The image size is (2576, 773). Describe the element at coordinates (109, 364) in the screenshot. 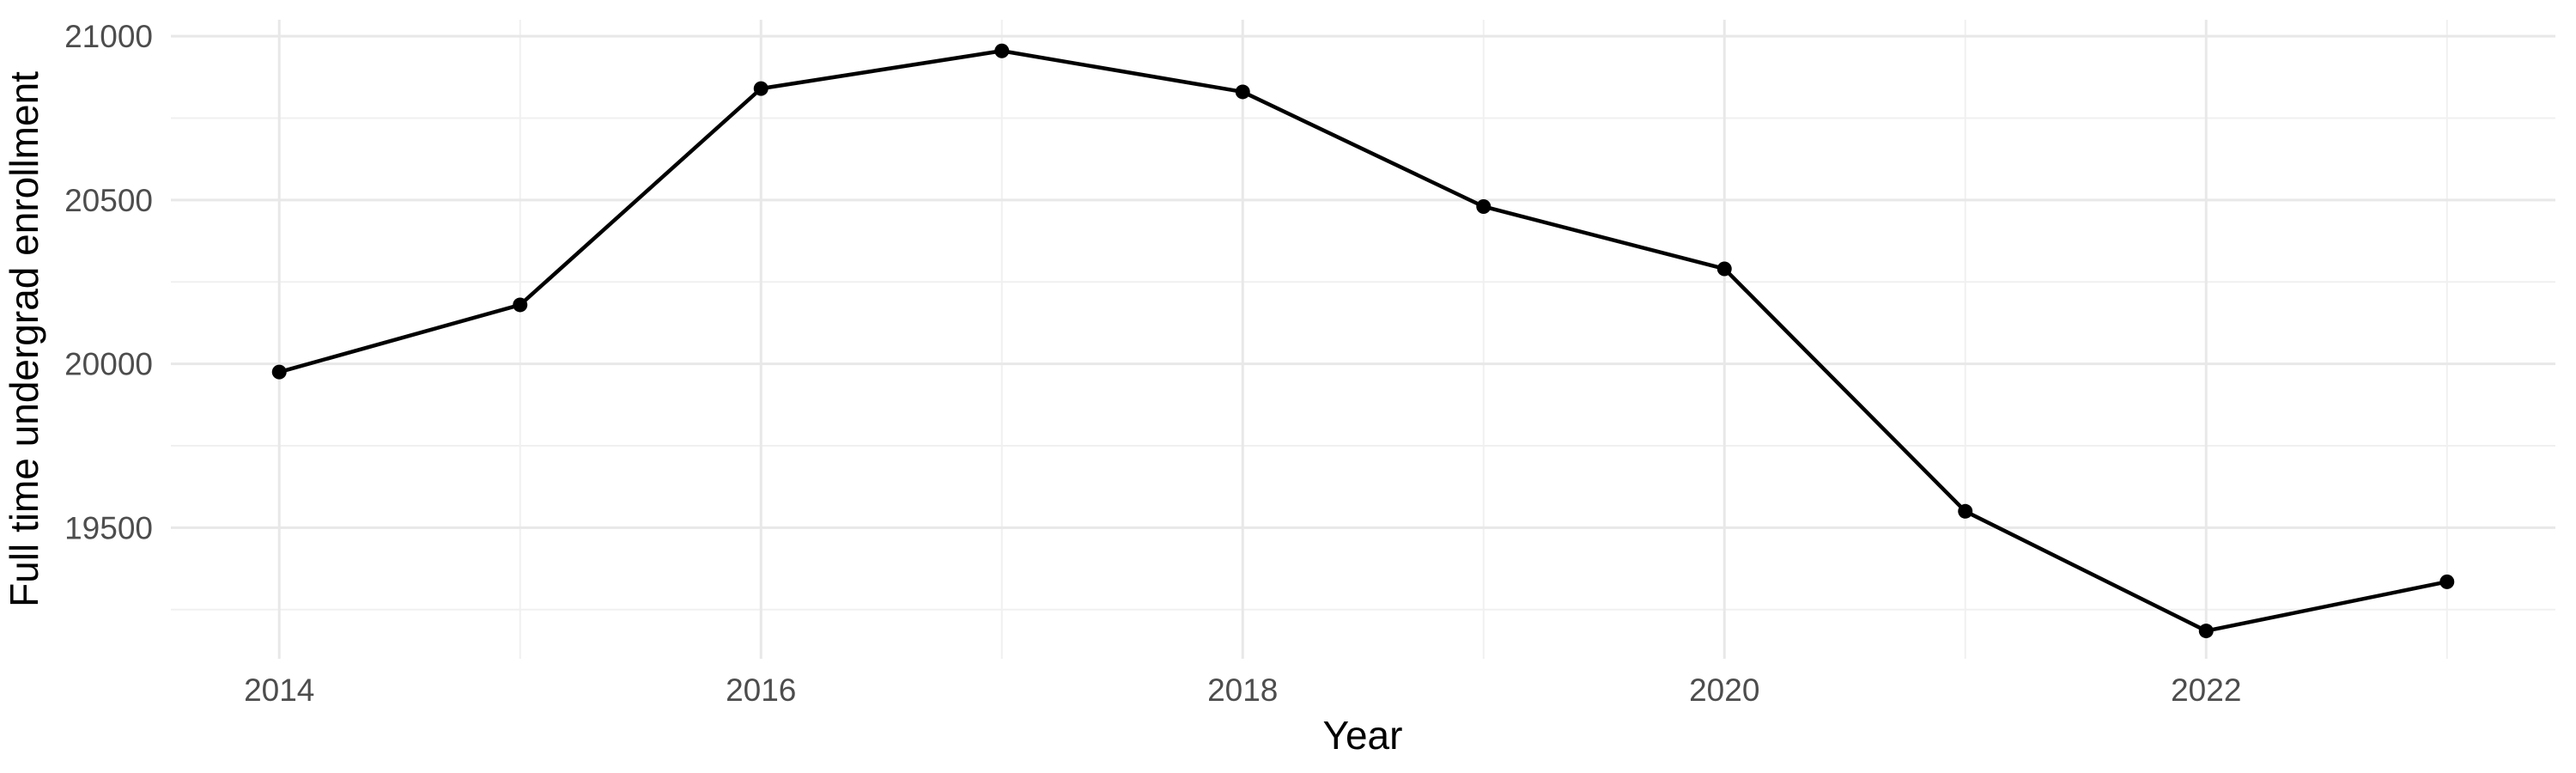

I see `y-tick-label: 20000` at that location.